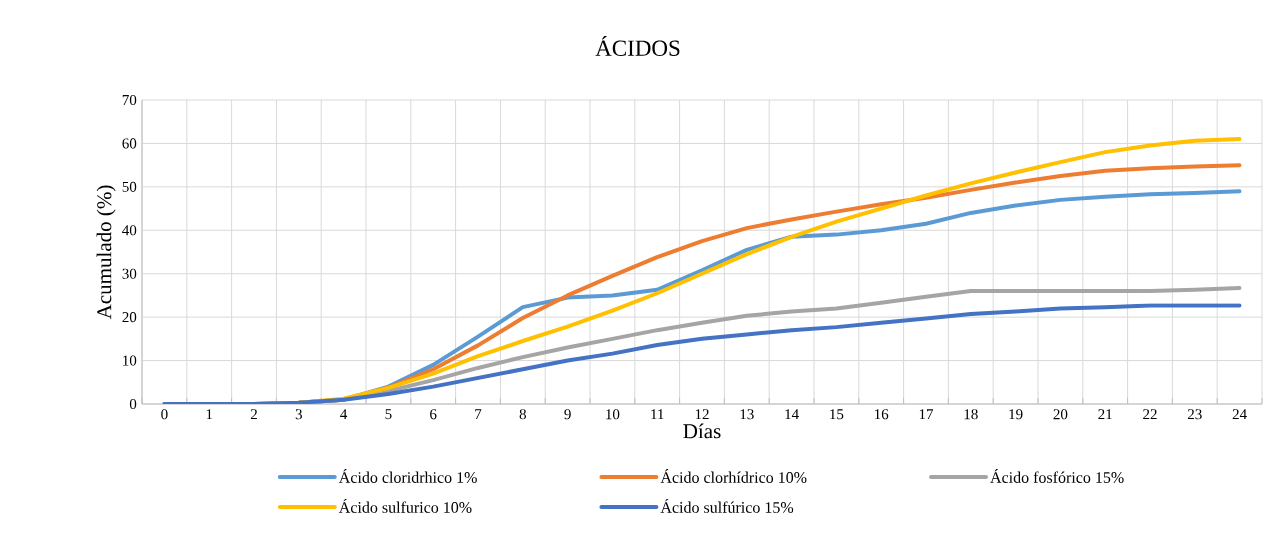  What do you see at coordinates (792, 414) in the screenshot?
I see `x-tick-label: 14` at bounding box center [792, 414].